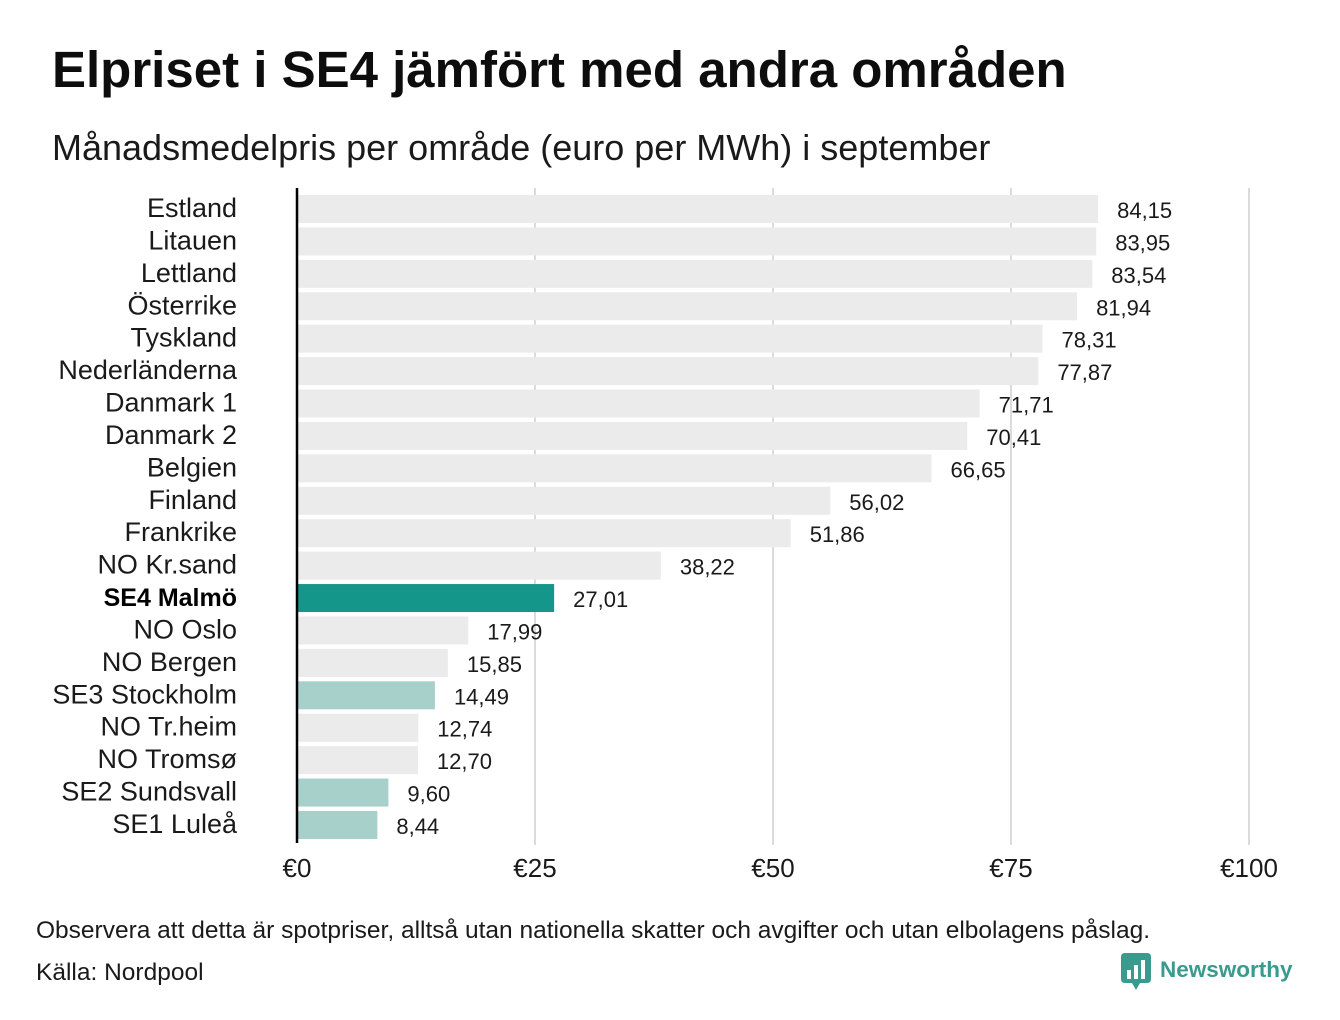  Describe the element at coordinates (192, 467) in the screenshot. I see `category-label: Belgien` at that location.